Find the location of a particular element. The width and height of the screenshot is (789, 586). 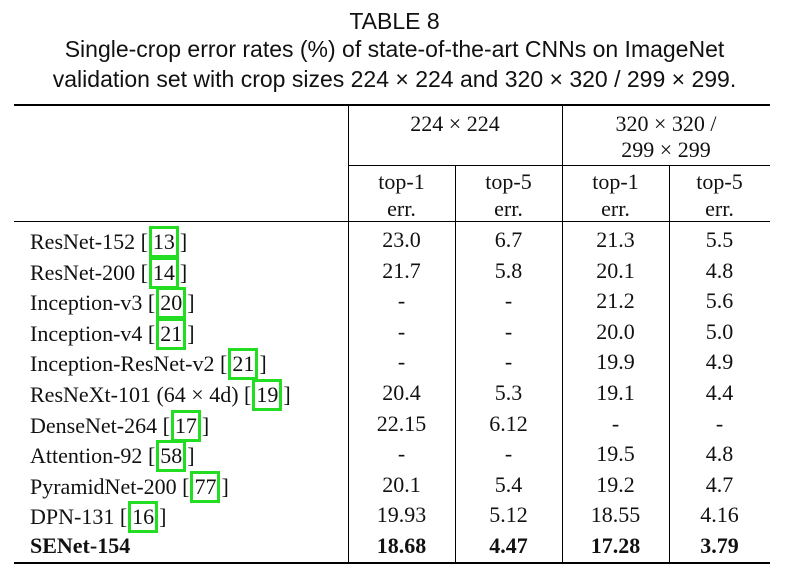

model-name-text: PyramidNet-200 is located at coordinates (106, 486).